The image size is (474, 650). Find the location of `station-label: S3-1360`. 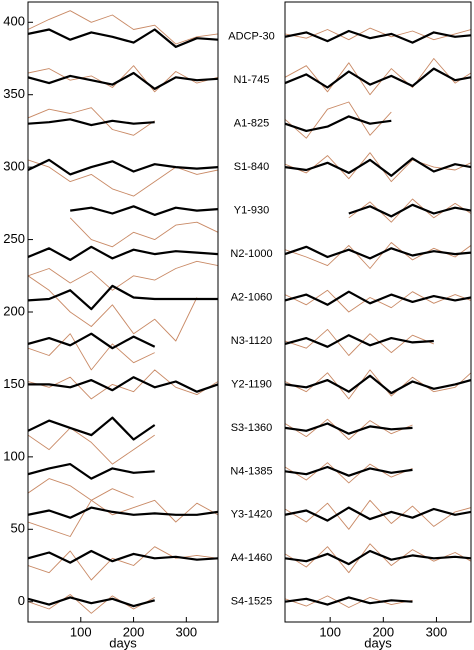

station-label: S3-1360 is located at coordinates (252, 428).